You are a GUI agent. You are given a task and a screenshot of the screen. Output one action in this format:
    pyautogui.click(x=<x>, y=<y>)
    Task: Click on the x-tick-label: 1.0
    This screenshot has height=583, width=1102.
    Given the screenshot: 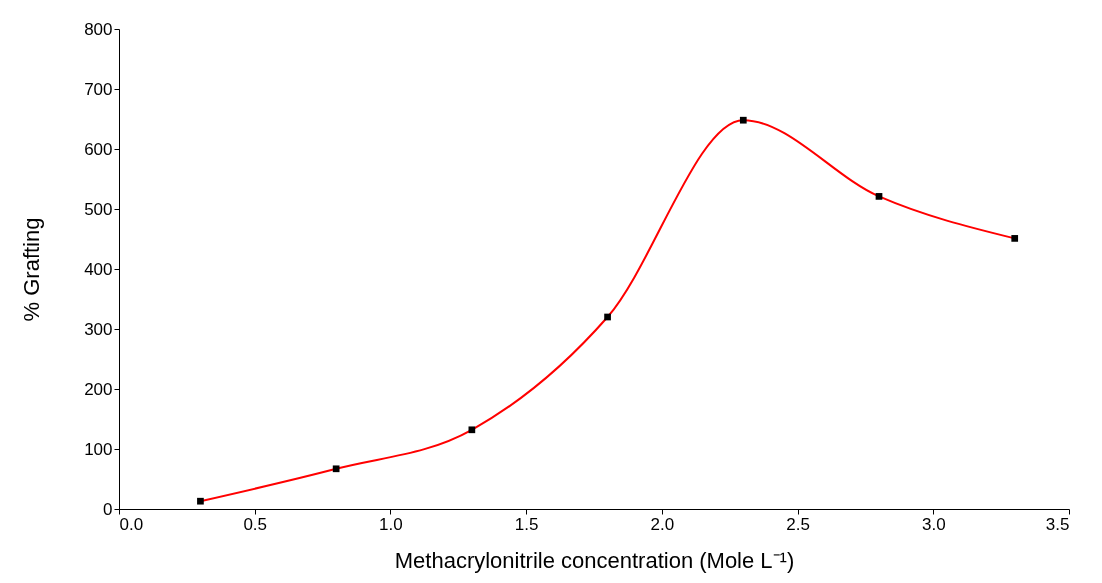 What is the action you would take?
    pyautogui.click(x=391, y=524)
    